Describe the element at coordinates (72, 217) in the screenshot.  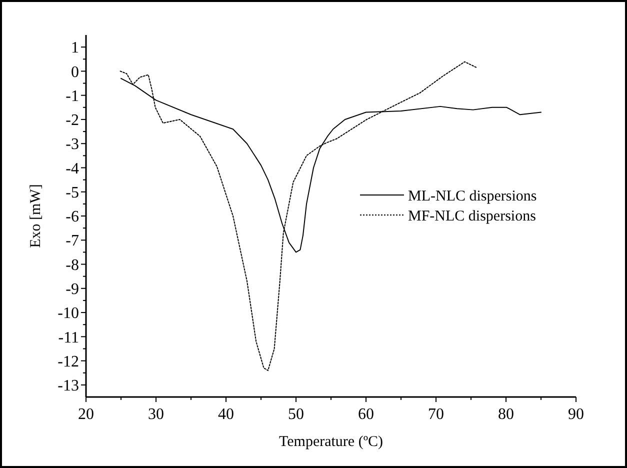
I see `y-tick-label: -6` at that location.